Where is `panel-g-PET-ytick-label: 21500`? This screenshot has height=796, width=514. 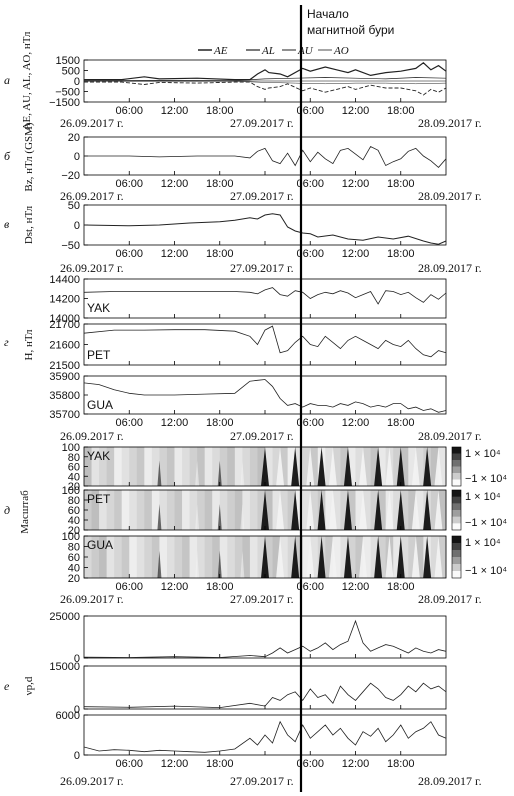
panel-g-PET-ytick-label: 21500 is located at coordinates (64, 366).